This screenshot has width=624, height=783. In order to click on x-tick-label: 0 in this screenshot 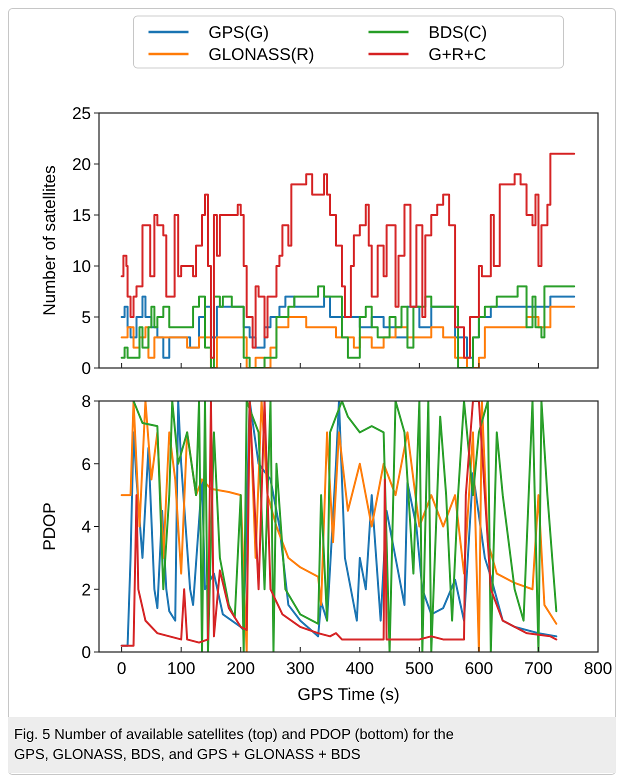, I will do `click(121, 668)`.